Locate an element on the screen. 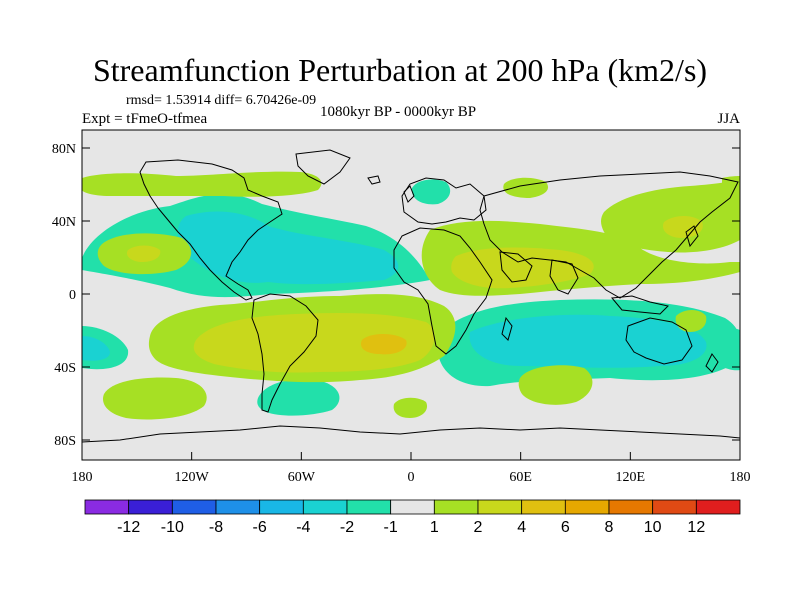  coastline-madagascar is located at coordinates (507, 328).